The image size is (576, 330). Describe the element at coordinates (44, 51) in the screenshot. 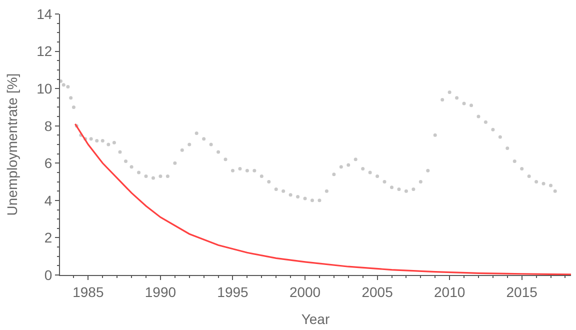

I see `y-tick-label: 12` at that location.